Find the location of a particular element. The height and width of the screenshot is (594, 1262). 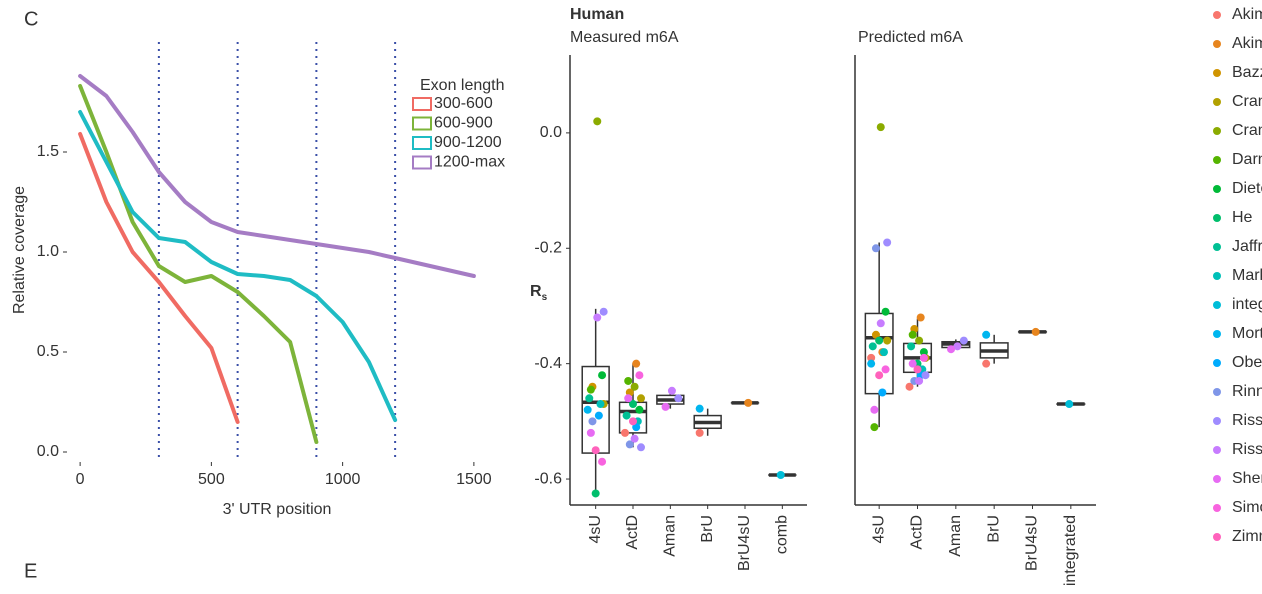

legend-label: Simon is located at coordinates (1247, 507).